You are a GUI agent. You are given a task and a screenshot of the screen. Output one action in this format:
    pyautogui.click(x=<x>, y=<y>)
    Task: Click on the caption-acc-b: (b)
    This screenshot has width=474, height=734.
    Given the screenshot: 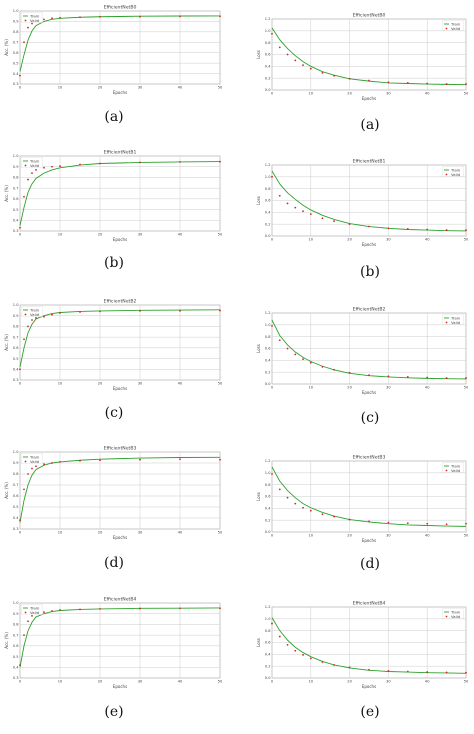 What is the action you would take?
    pyautogui.click(x=114, y=263)
    